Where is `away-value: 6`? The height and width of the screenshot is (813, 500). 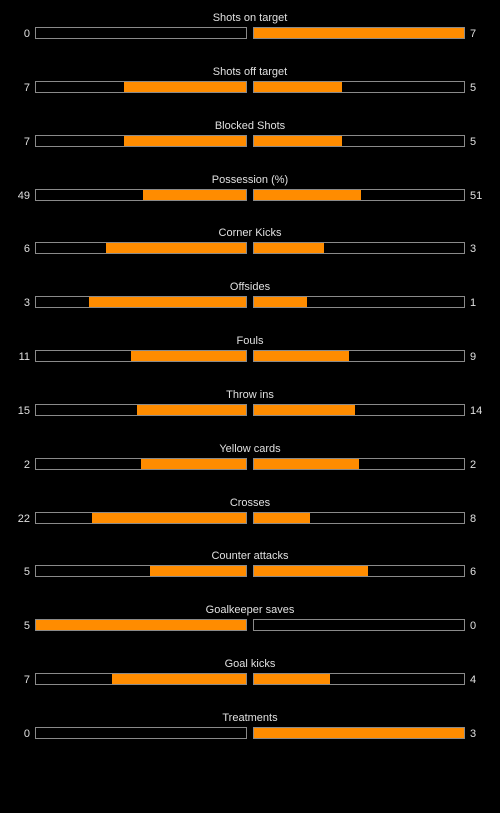 away-value: 6 is located at coordinates (473, 572).